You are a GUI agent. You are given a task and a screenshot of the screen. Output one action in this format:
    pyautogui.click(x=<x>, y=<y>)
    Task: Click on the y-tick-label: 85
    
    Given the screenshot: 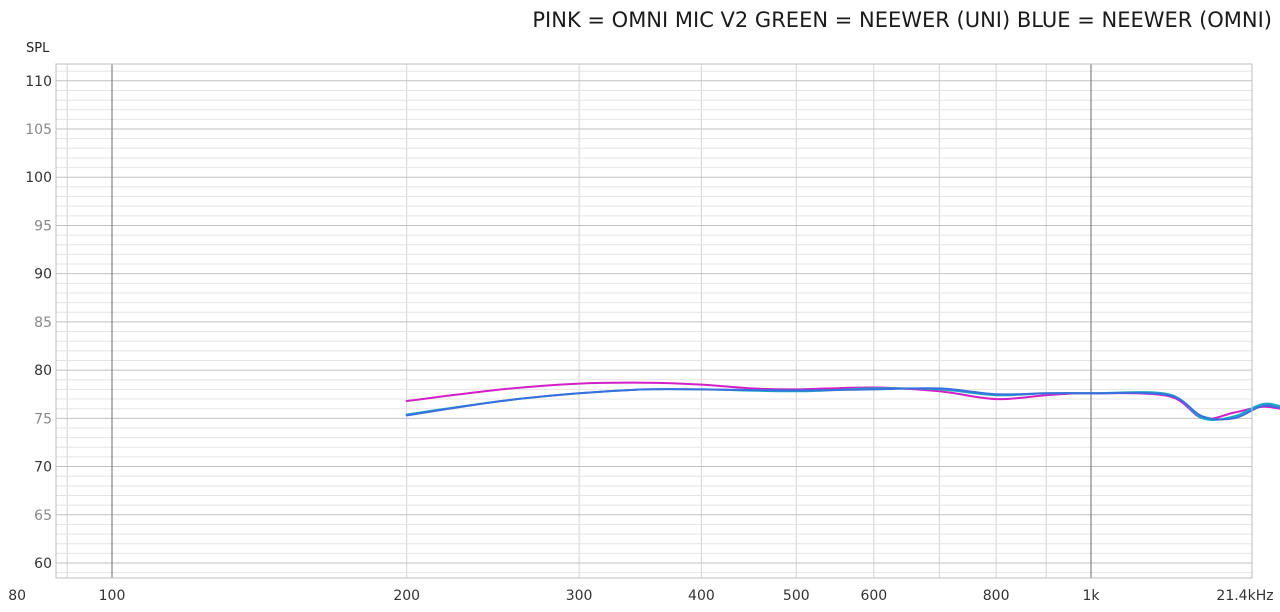 What is the action you would take?
    pyautogui.click(x=43, y=323)
    